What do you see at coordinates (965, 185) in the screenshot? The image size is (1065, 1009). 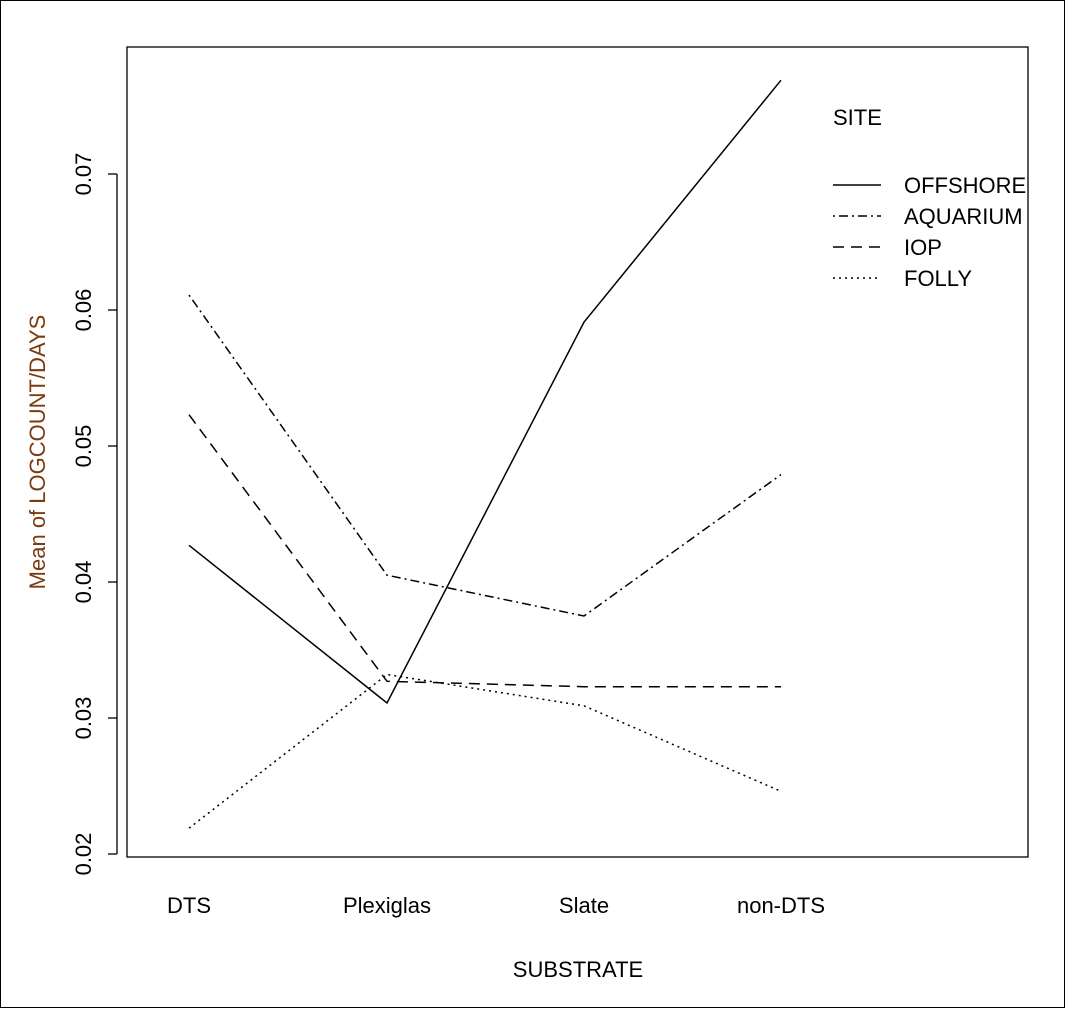 I see `legend-label: OFFSHORE` at bounding box center [965, 185].